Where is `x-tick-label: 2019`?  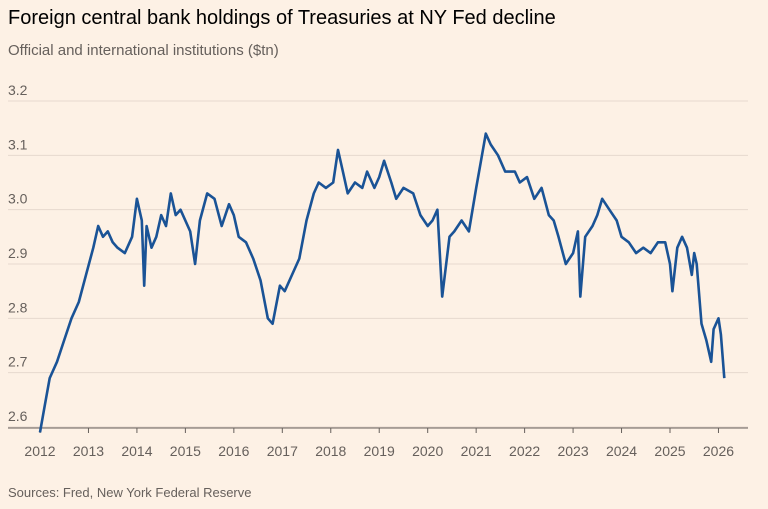 x-tick-label: 2019 is located at coordinates (379, 451).